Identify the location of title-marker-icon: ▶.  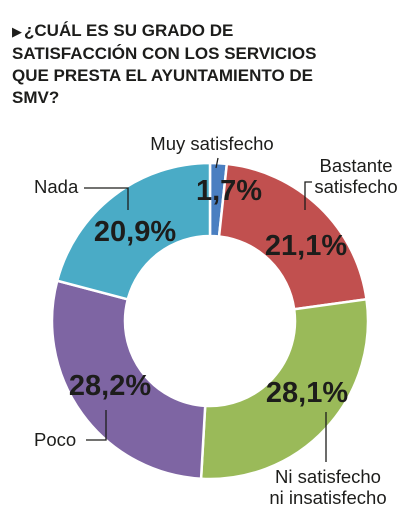
(17, 31).